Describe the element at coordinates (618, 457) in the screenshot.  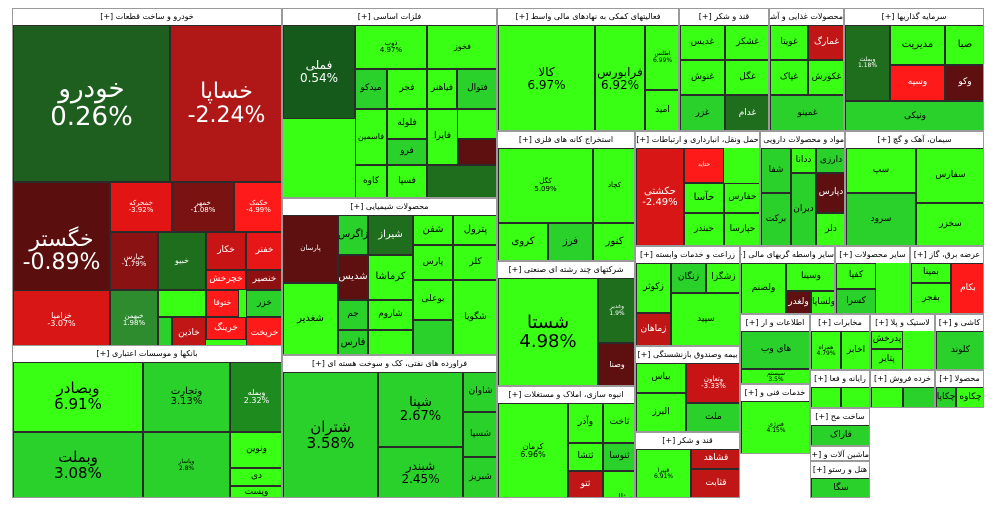
I see `stock-tile: ثنوسا` at that location.